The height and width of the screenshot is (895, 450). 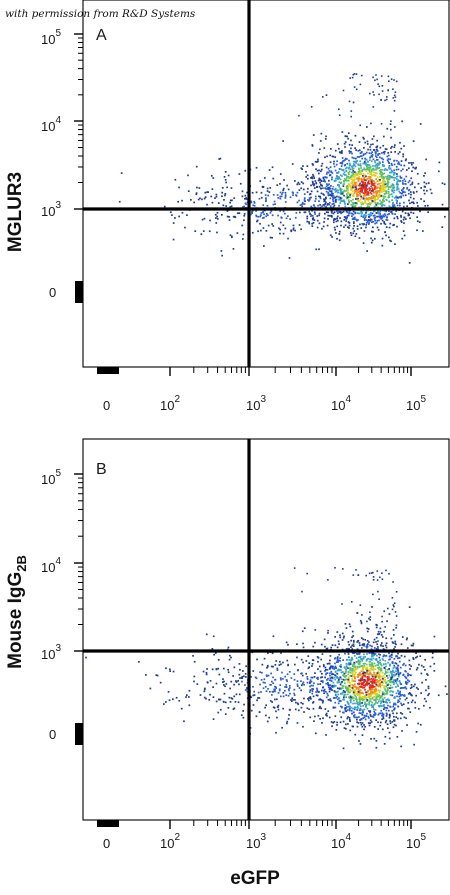 What do you see at coordinates (106, 405) in the screenshot?
I see `panel-a-x-tick-label-1: 0` at bounding box center [106, 405].